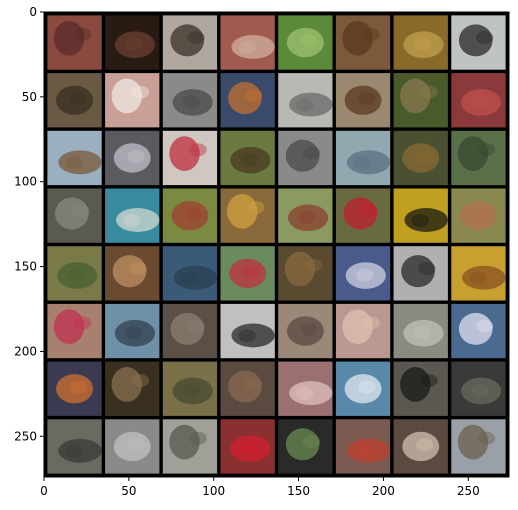 Image resolution: width=518 pixels, height=510 pixels. Describe the element at coordinates (25, 267) in the screenshot. I see `y-tick-label: 150` at that location.